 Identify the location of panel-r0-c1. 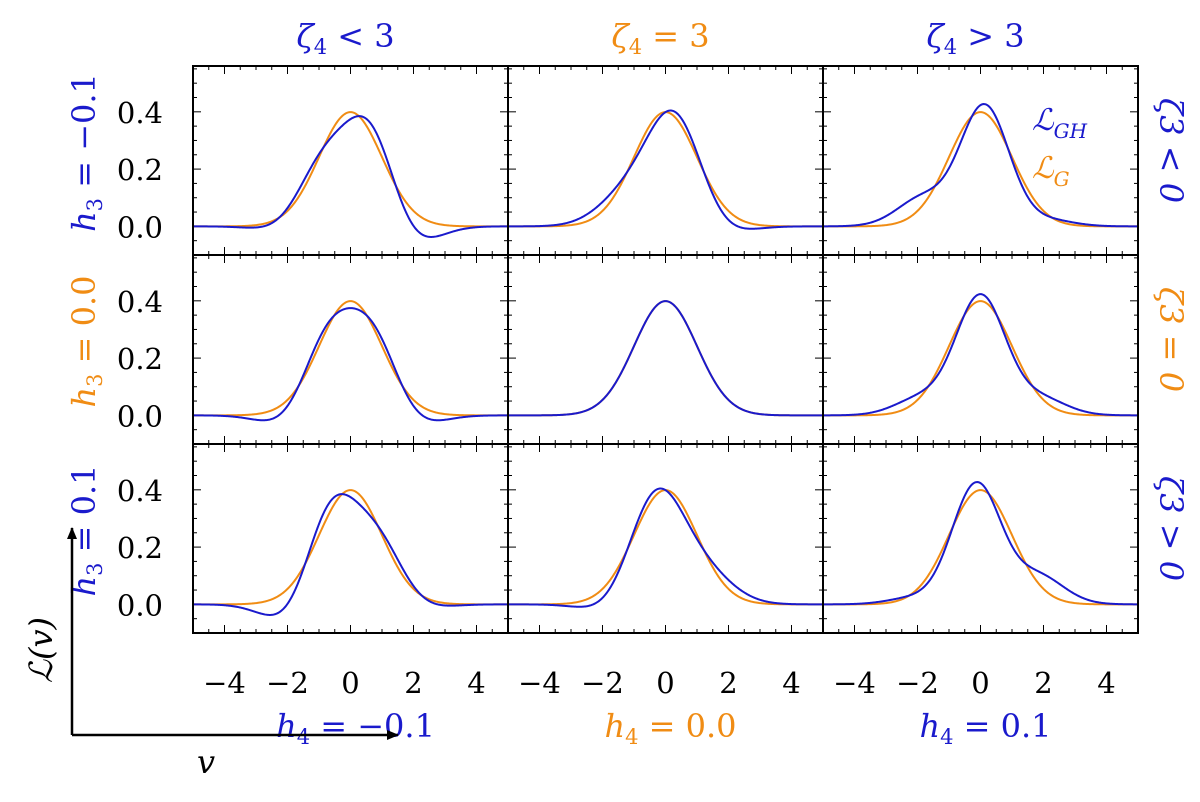
(665, 160).